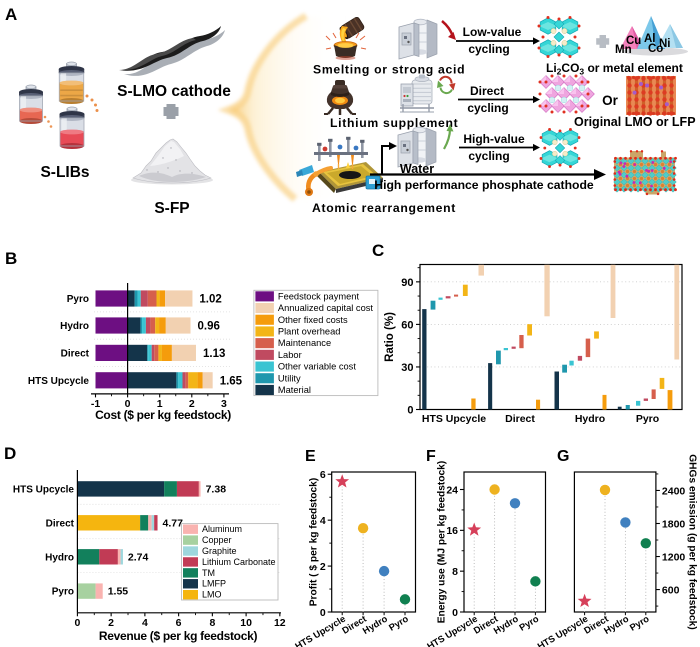 This screenshot has width=700, height=647. What do you see at coordinates (407, 368) in the screenshot?
I see `svg-text: 30` at bounding box center [407, 368].